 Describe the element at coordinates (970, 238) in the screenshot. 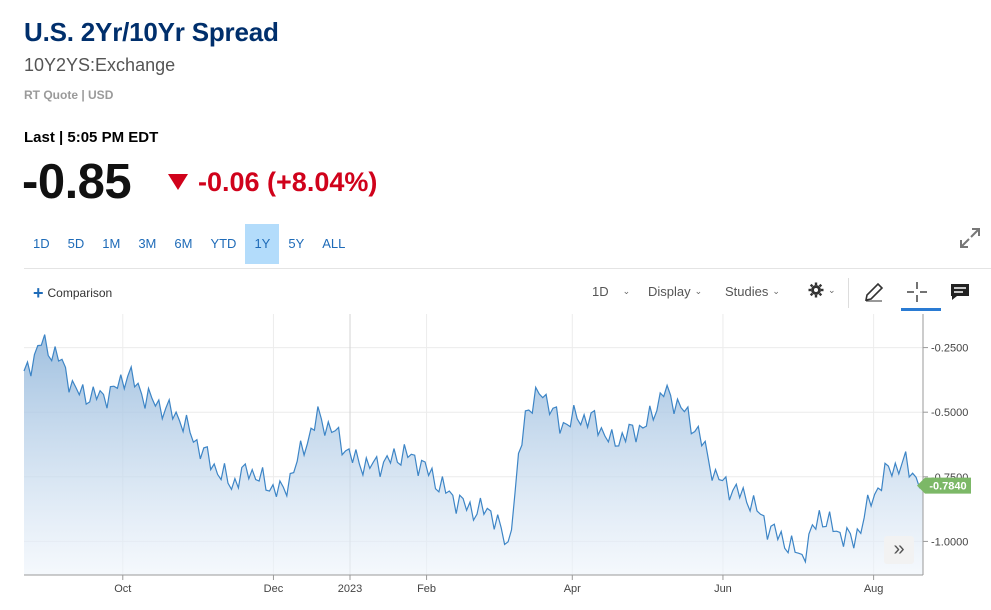

I see `expand-icon` at that location.